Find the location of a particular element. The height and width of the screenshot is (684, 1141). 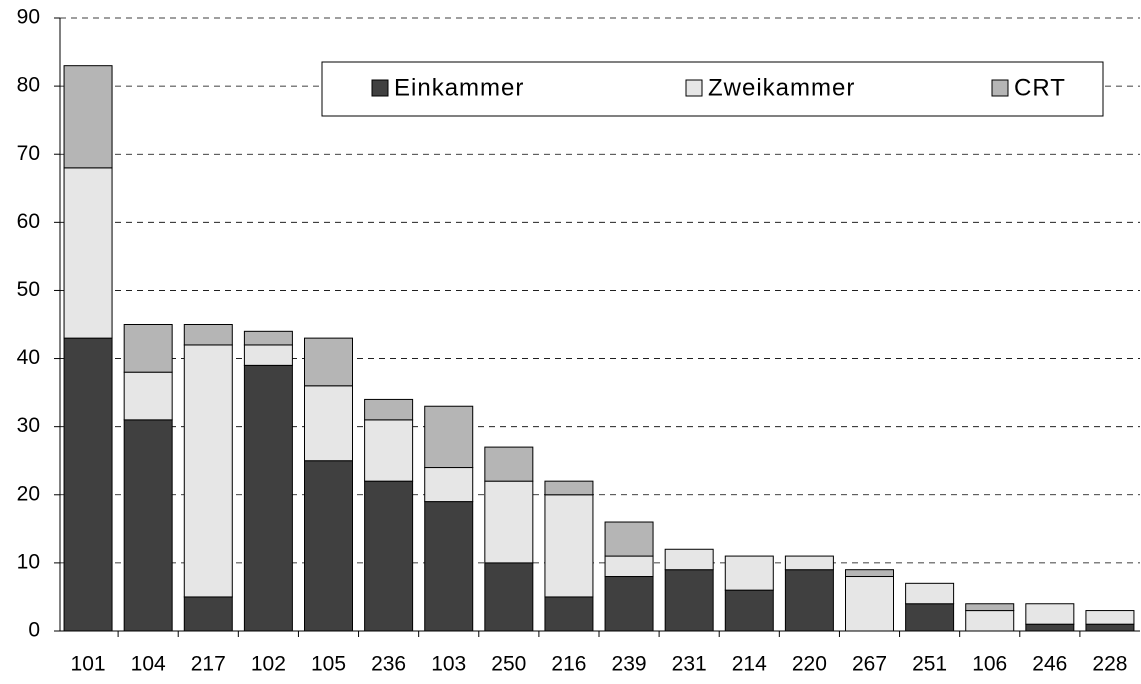

y-tick-label: 80 is located at coordinates (28, 85).